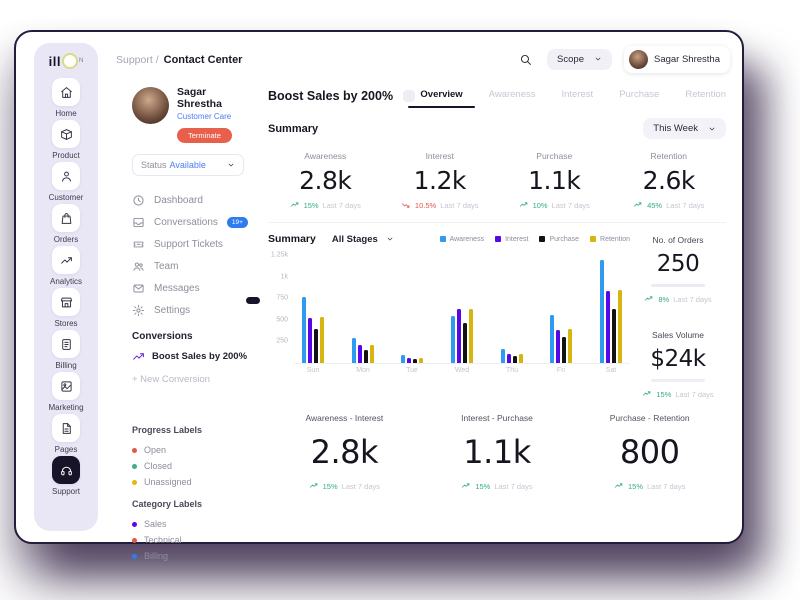 This screenshot has height=600, width=800. I want to click on rail-item-stores: Stores, so click(65, 308).